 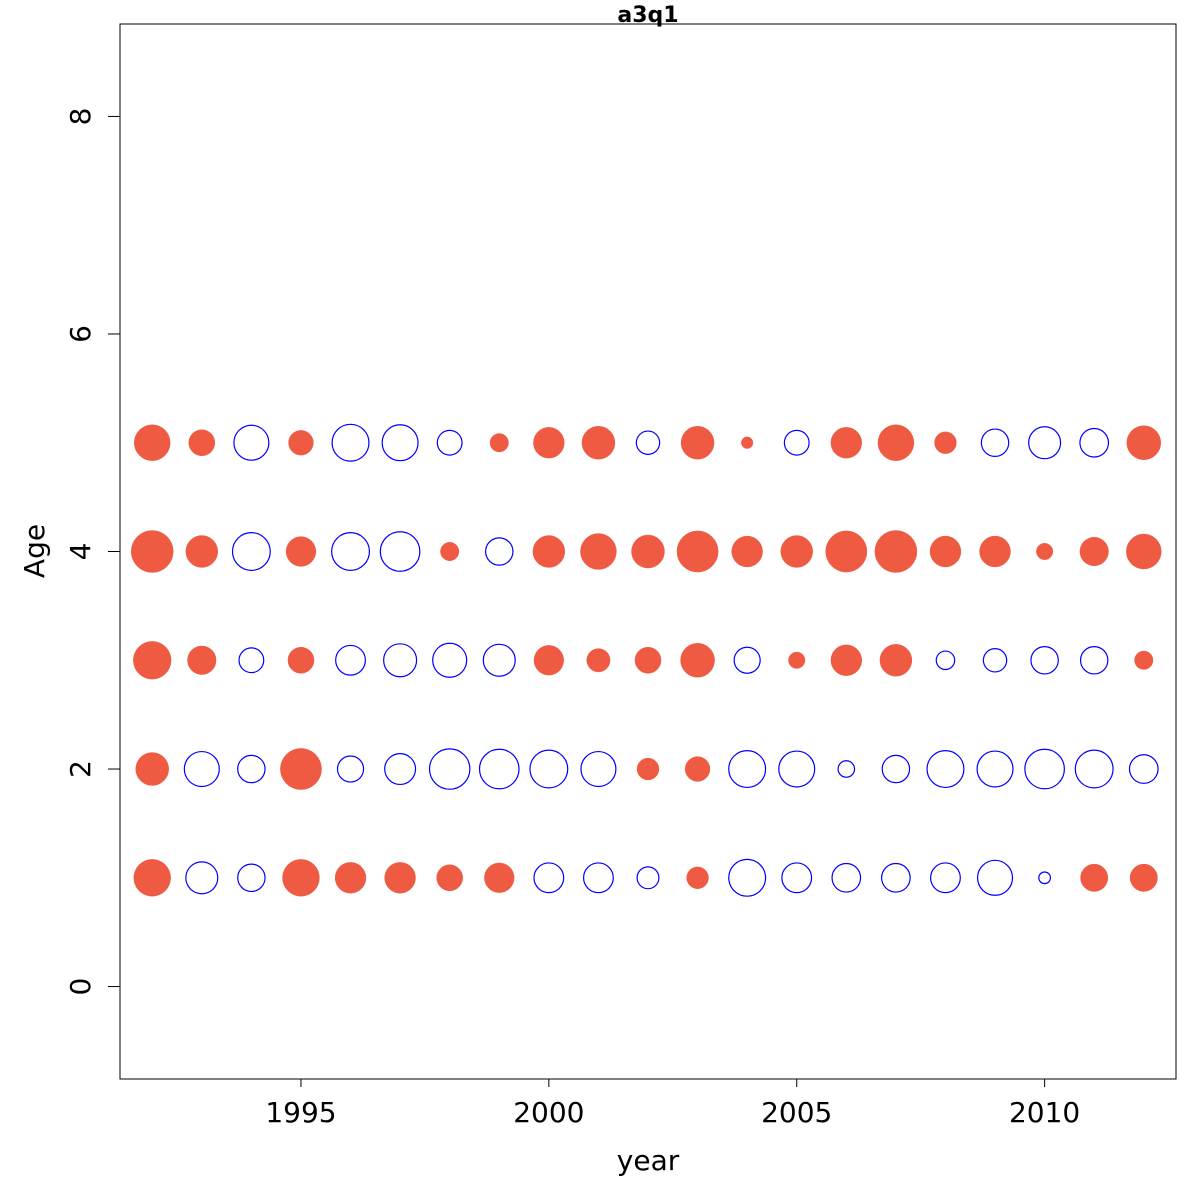 I want to click on y-tick-label: 6, so click(x=80, y=334).